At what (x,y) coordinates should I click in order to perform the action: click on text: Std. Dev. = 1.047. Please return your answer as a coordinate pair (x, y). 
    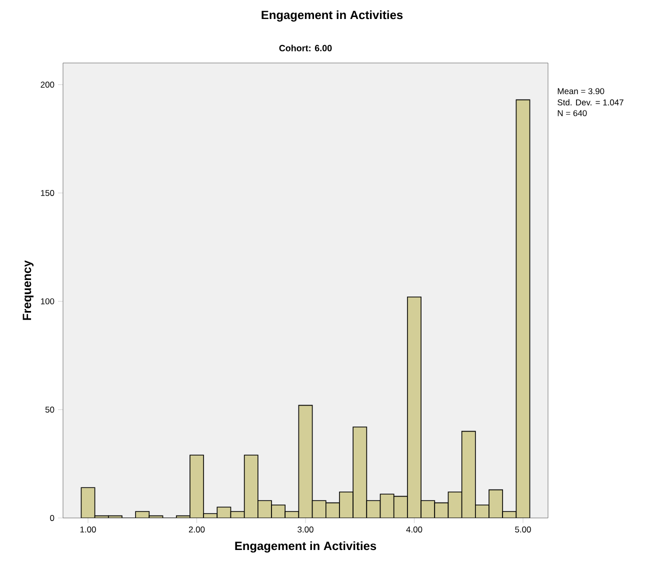
    Looking at the image, I should click on (591, 102).